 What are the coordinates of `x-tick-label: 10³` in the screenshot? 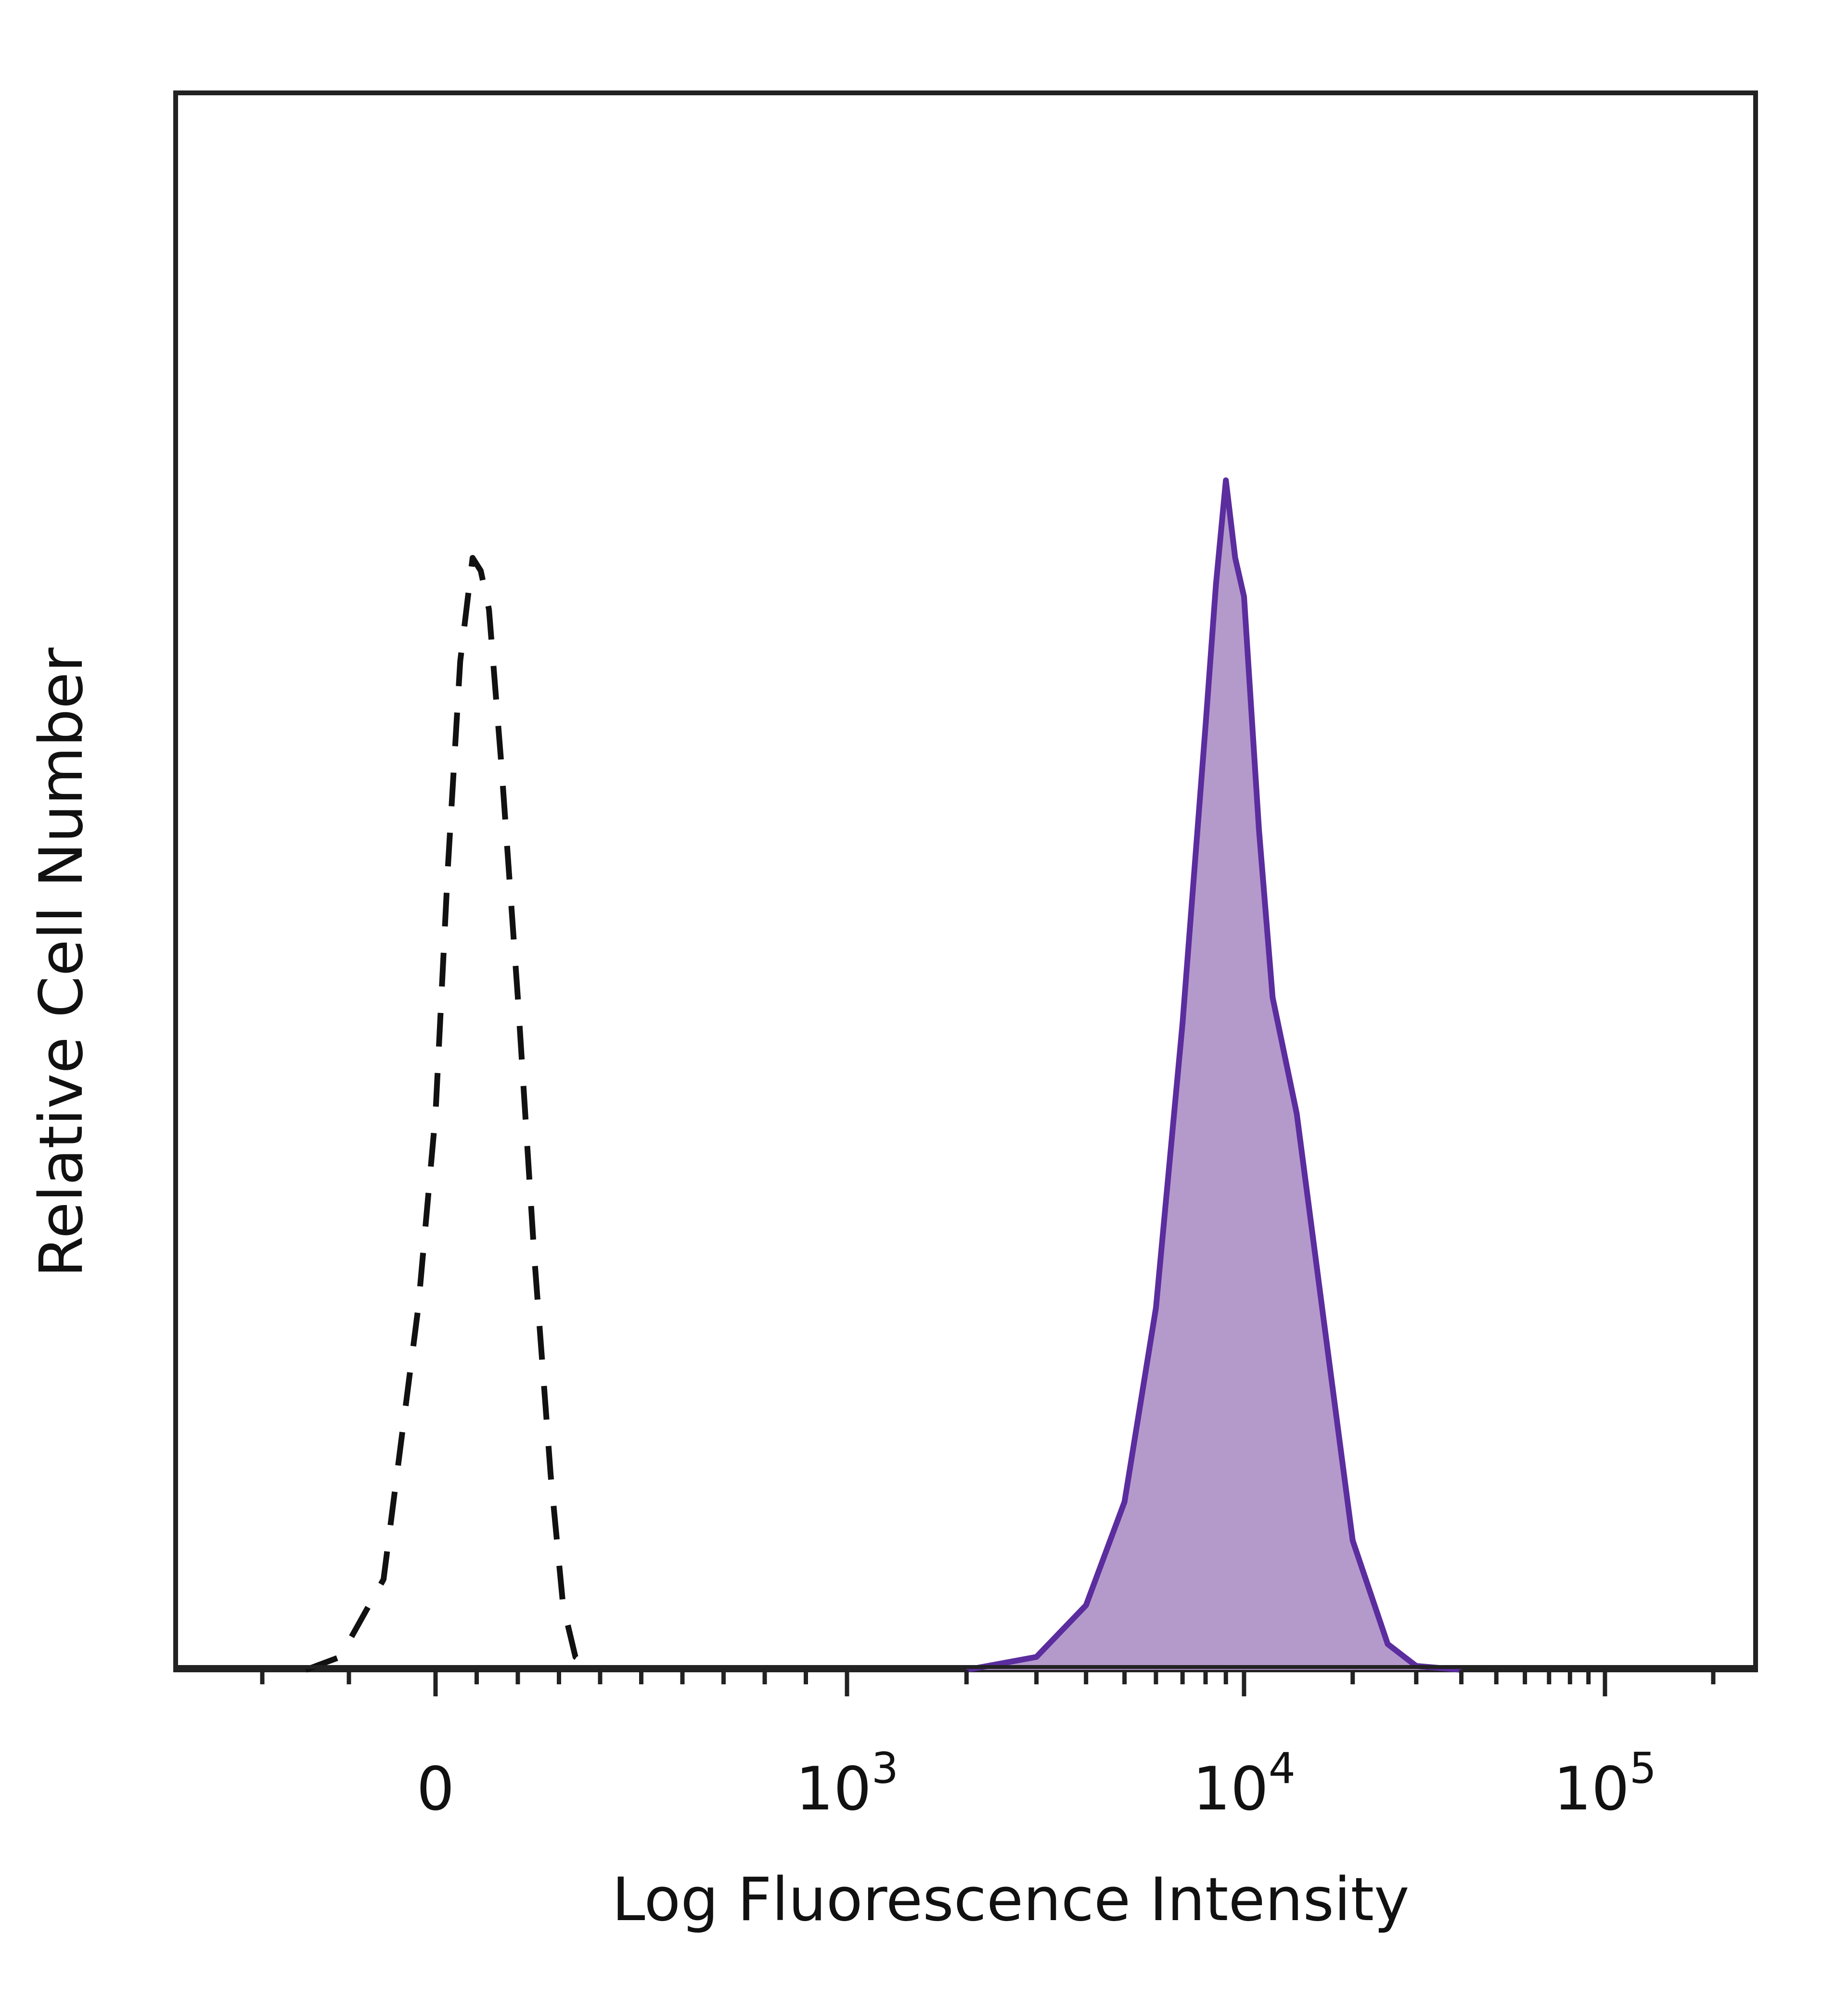 It's located at (847, 1784).